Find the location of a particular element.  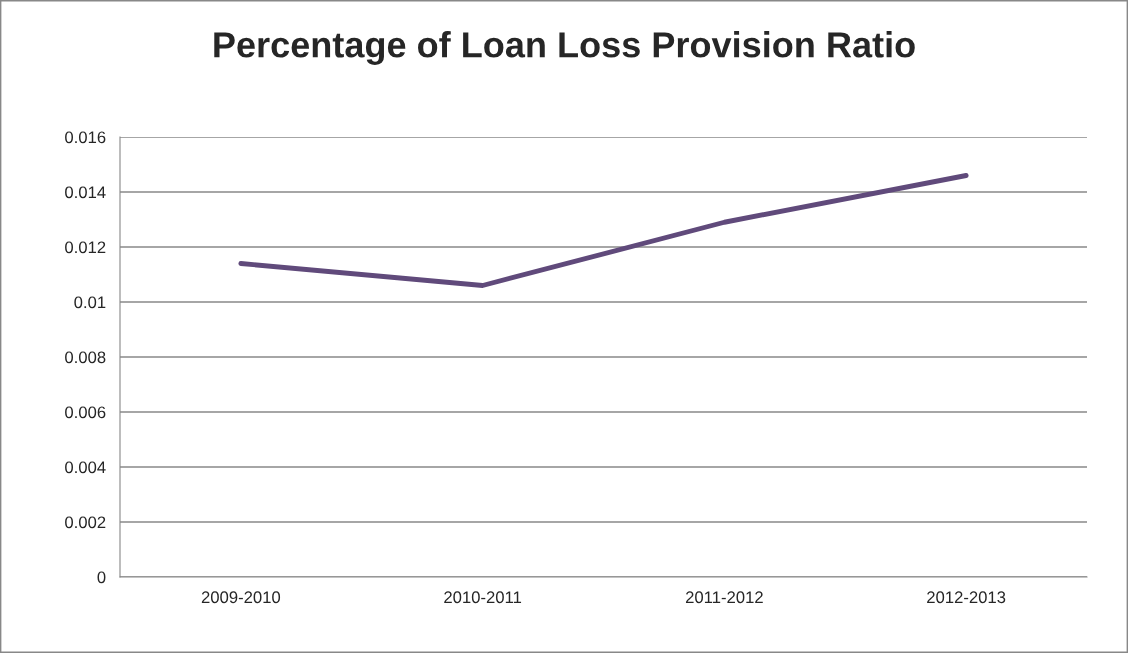

y-tick-label: 0 is located at coordinates (101, 577).